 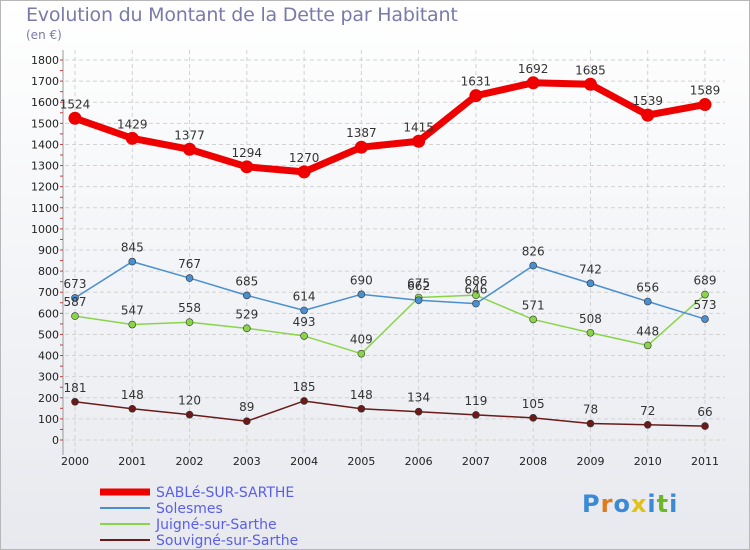 What do you see at coordinates (45, 102) in the screenshot?
I see `y-tick-label: 1600` at bounding box center [45, 102].